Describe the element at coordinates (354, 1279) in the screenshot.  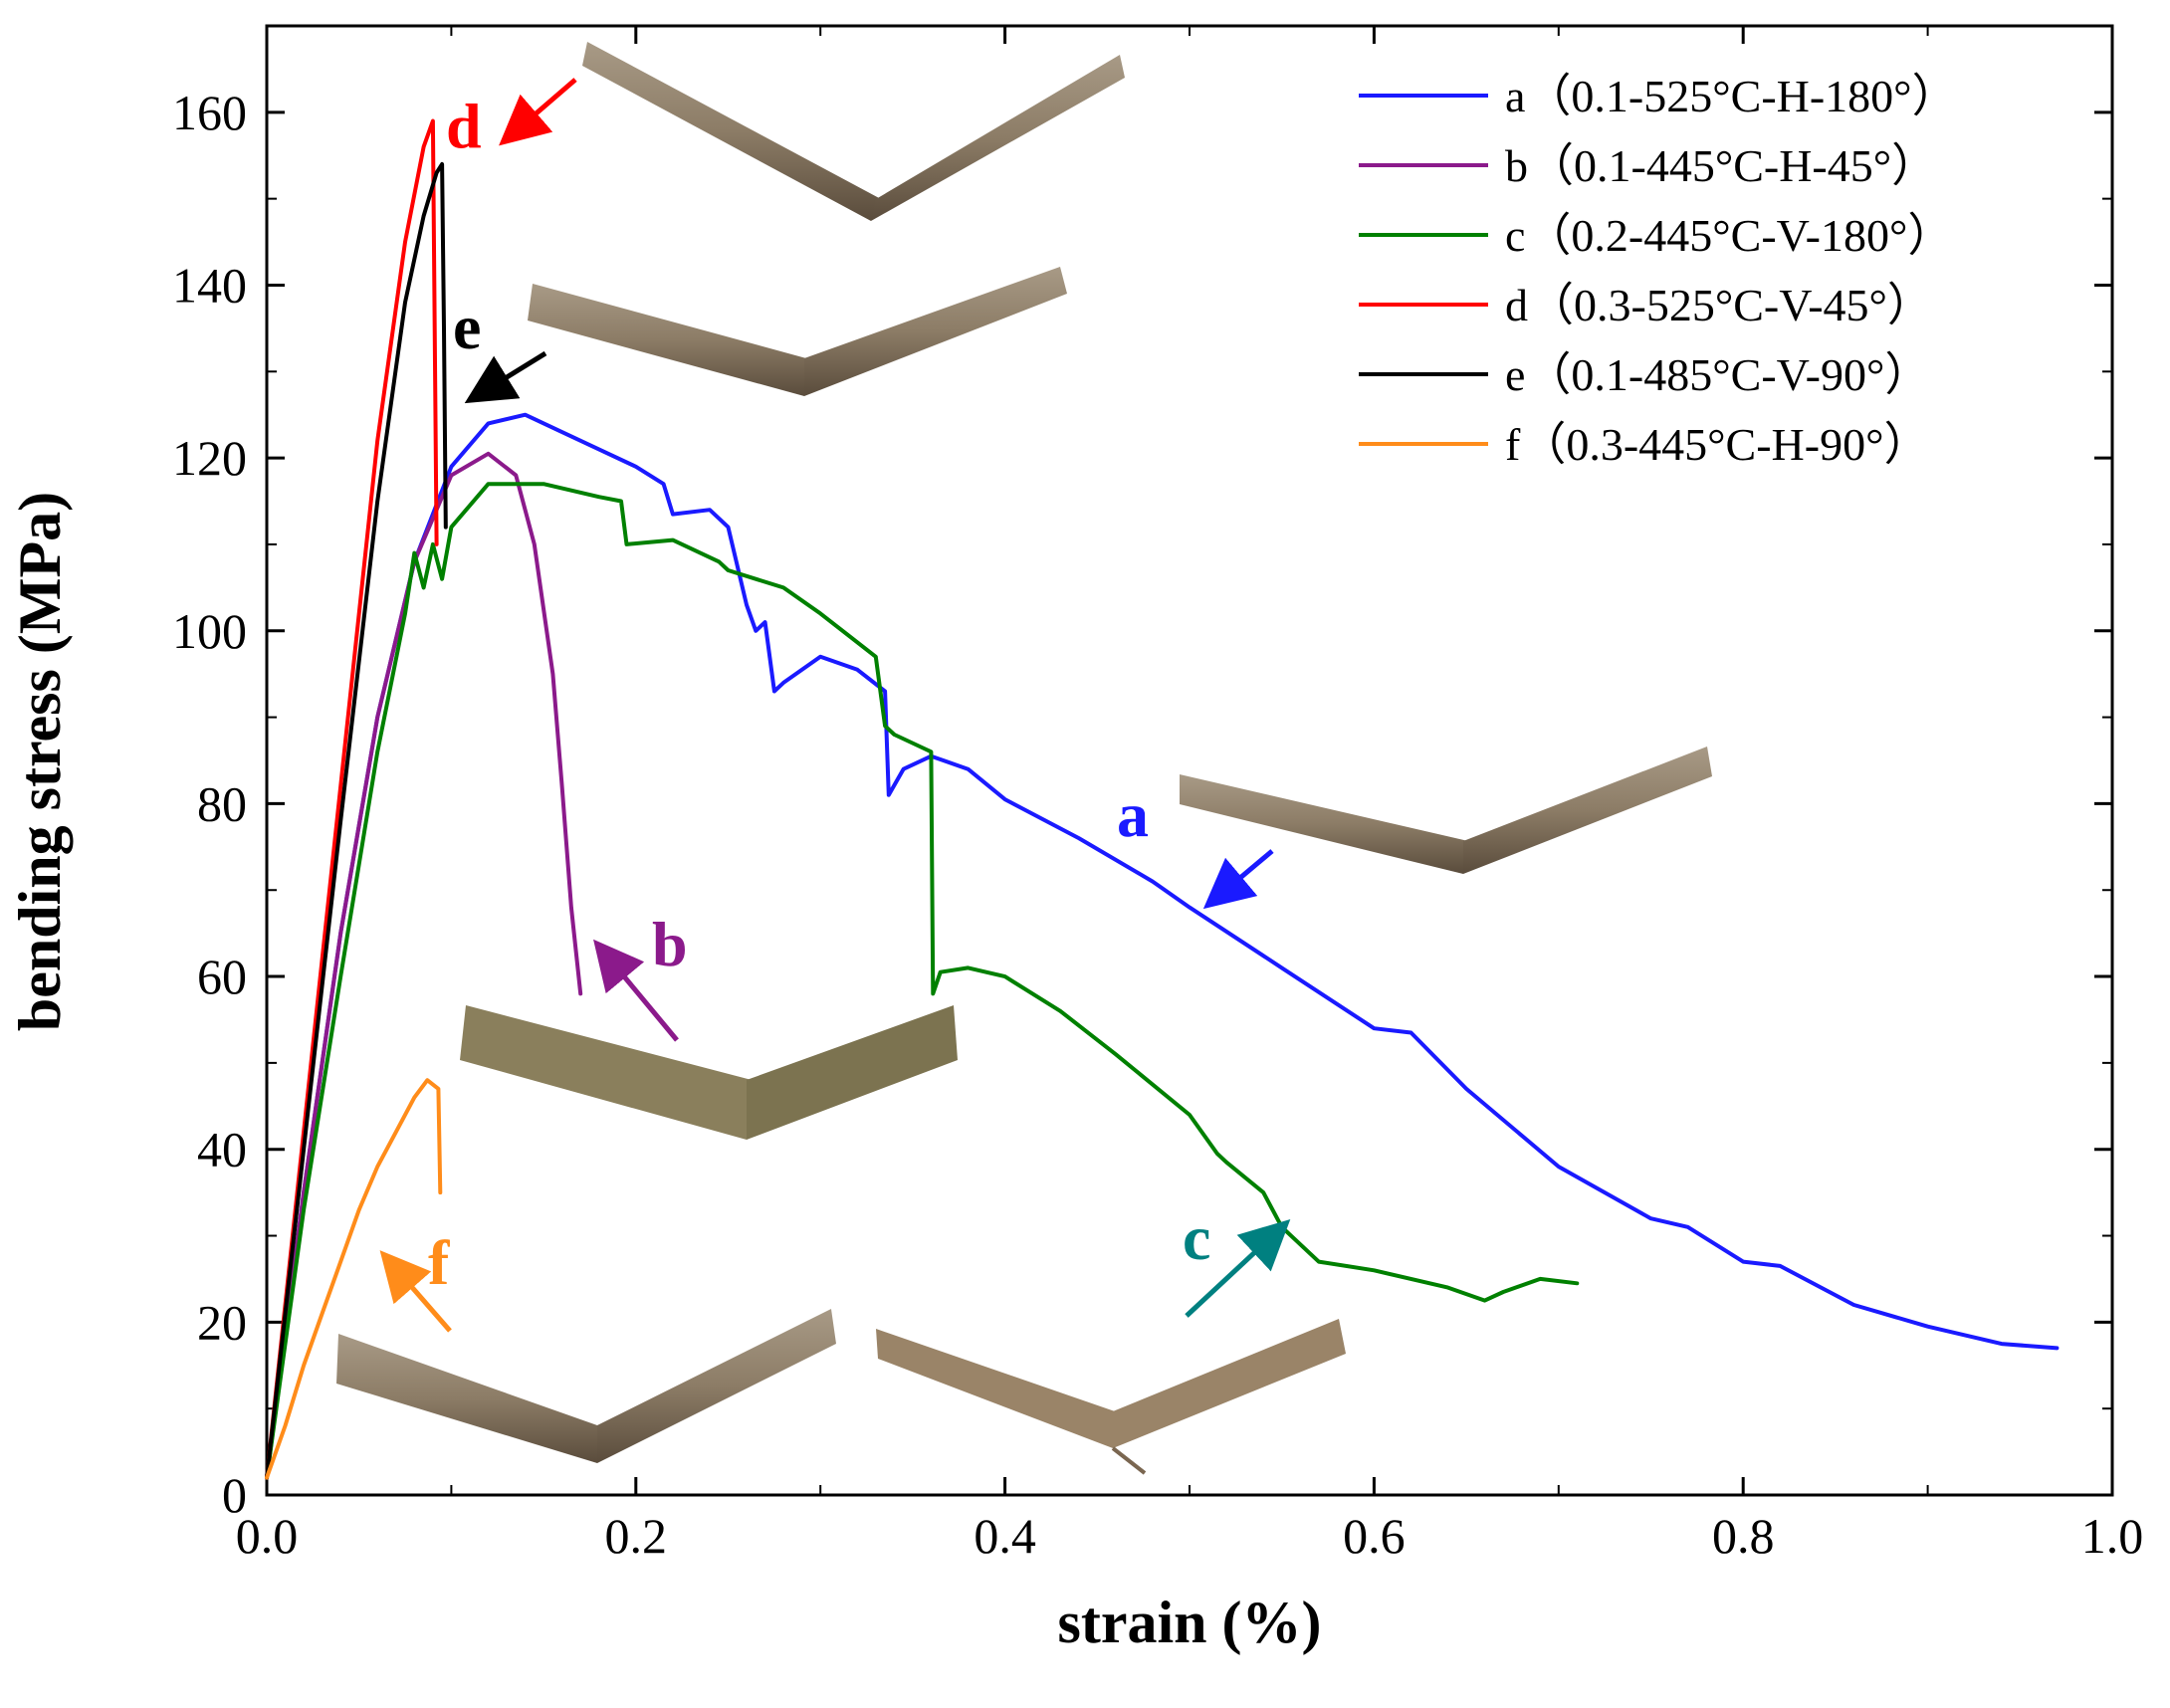
I see `series-line-f` at that location.